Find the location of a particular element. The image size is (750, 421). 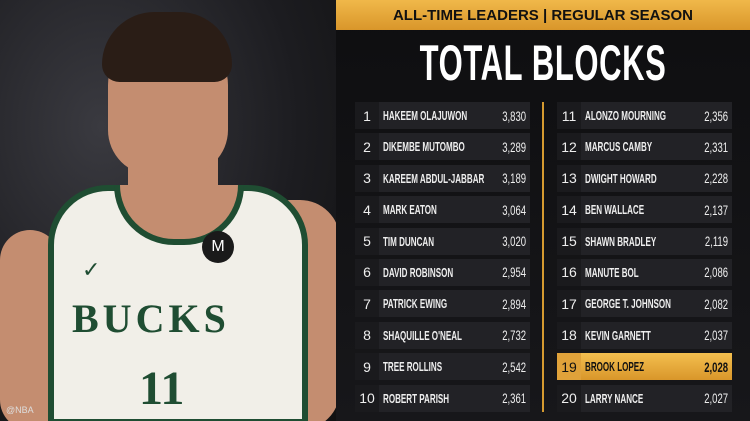

blocks-value: 2,028 is located at coordinates (716, 366).